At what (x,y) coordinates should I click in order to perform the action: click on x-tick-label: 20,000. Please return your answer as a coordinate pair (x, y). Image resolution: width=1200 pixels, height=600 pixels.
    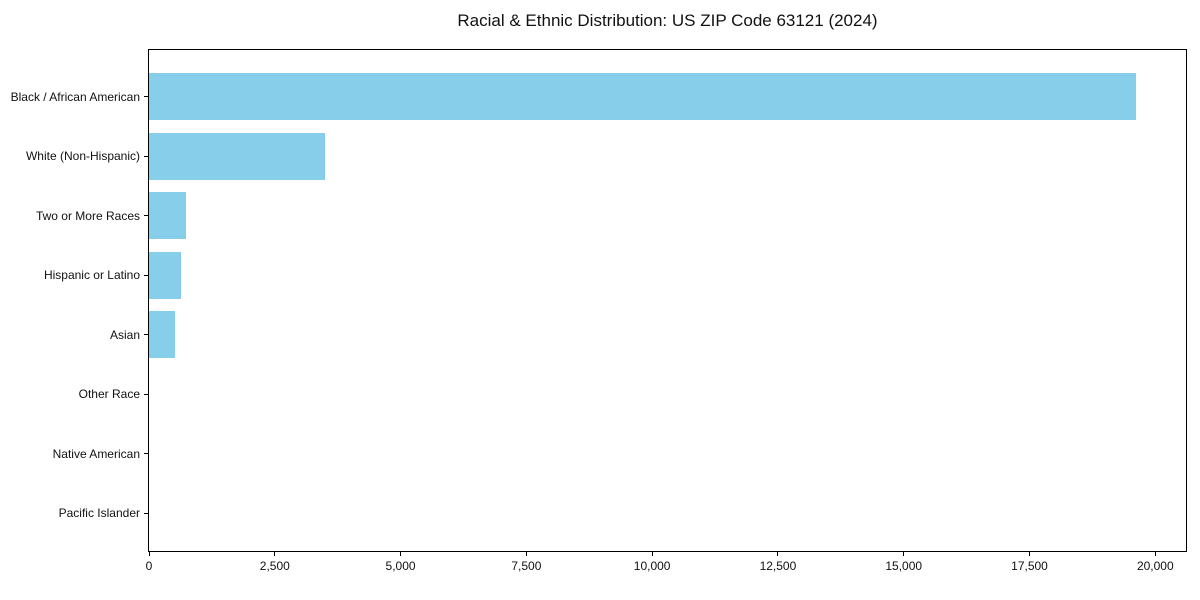
    Looking at the image, I should click on (1155, 566).